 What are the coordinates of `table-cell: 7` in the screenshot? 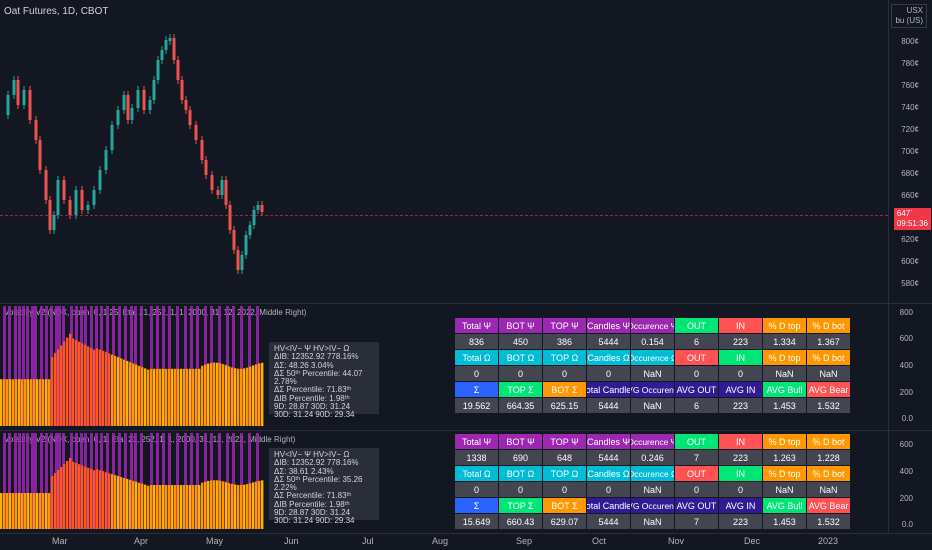 It's located at (696, 521).